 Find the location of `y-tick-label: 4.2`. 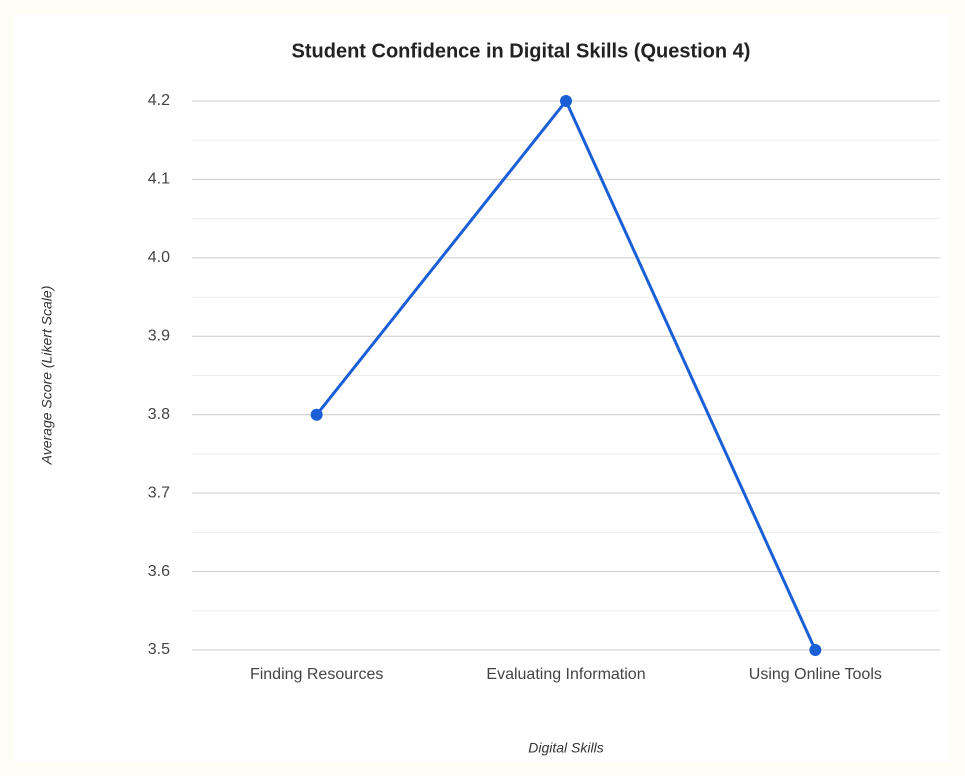

y-tick-label: 4.2 is located at coordinates (159, 100).